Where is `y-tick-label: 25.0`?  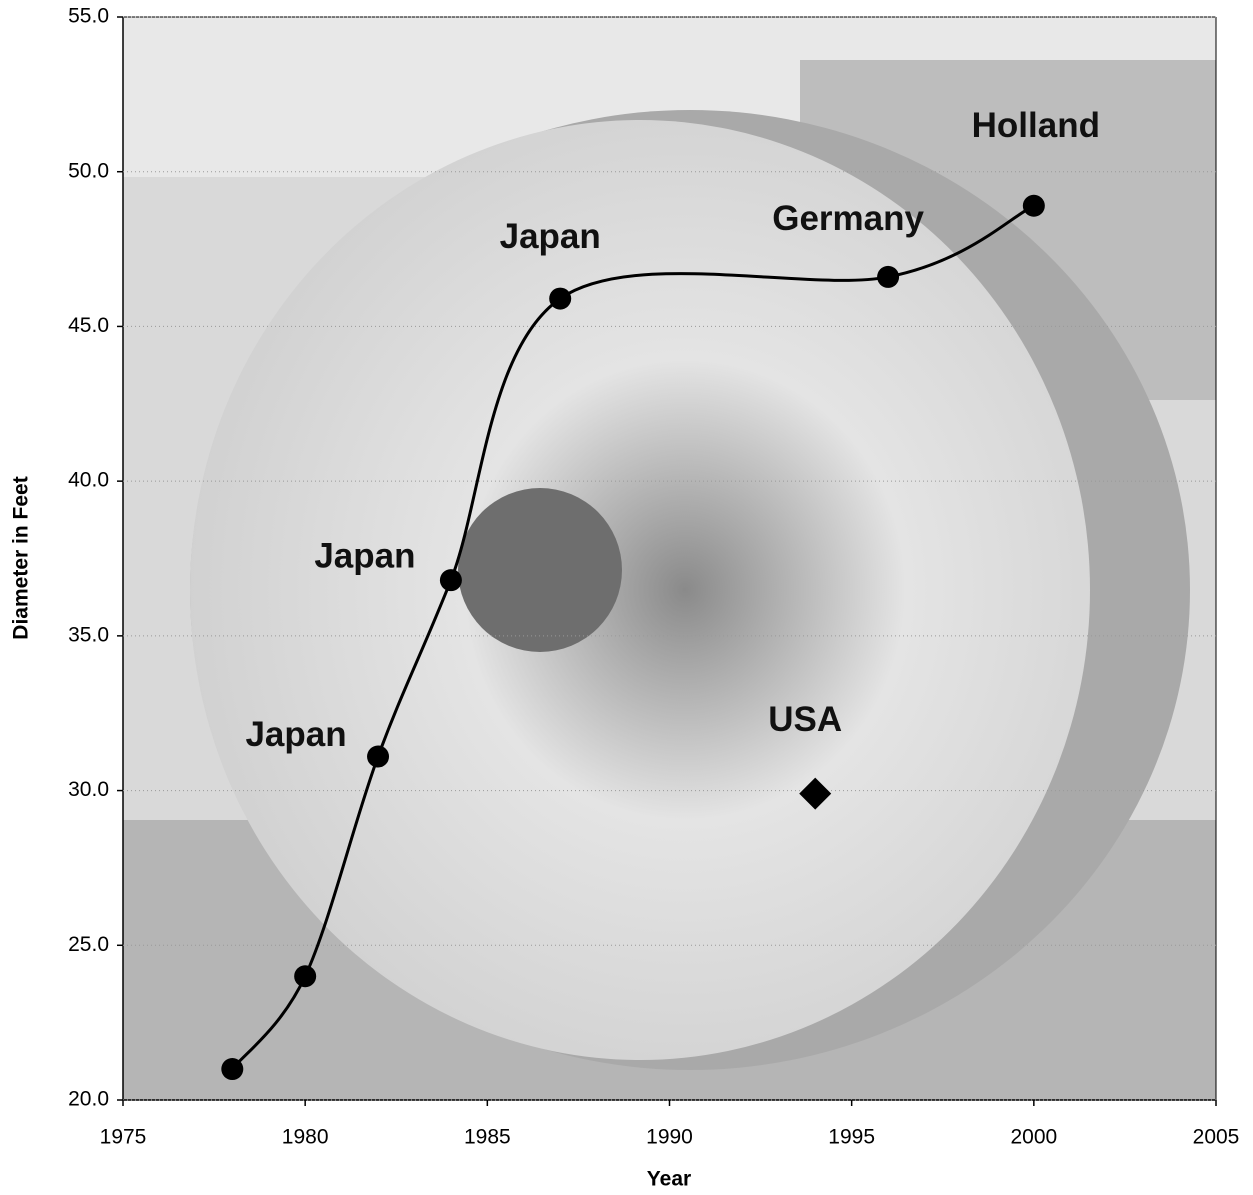 y-tick-label: 25.0 is located at coordinates (88, 944).